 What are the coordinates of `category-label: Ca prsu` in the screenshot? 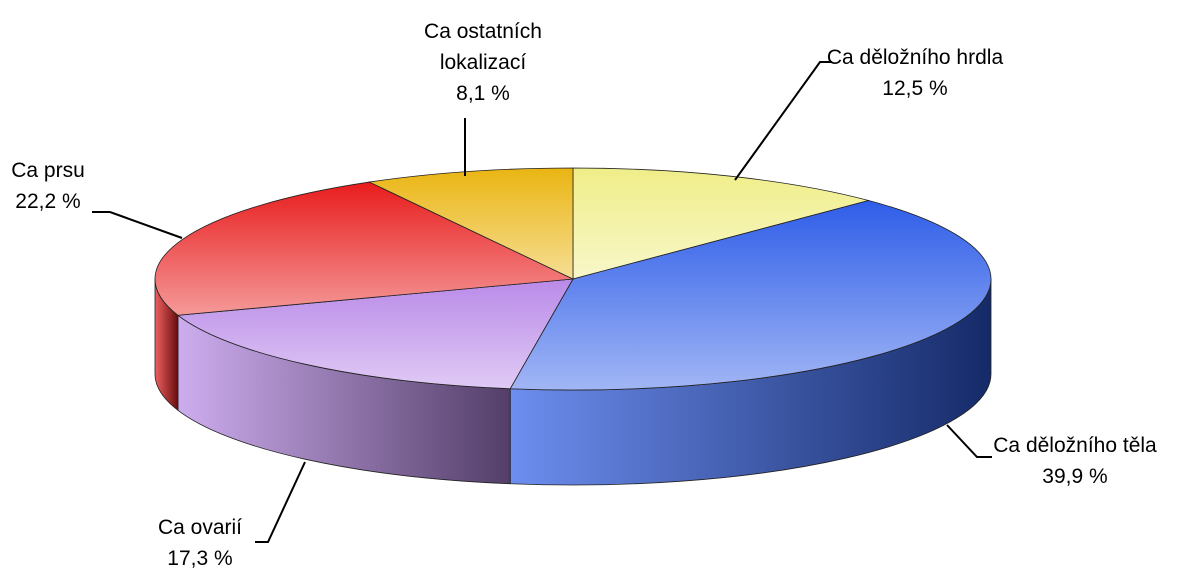 It's located at (48, 170).